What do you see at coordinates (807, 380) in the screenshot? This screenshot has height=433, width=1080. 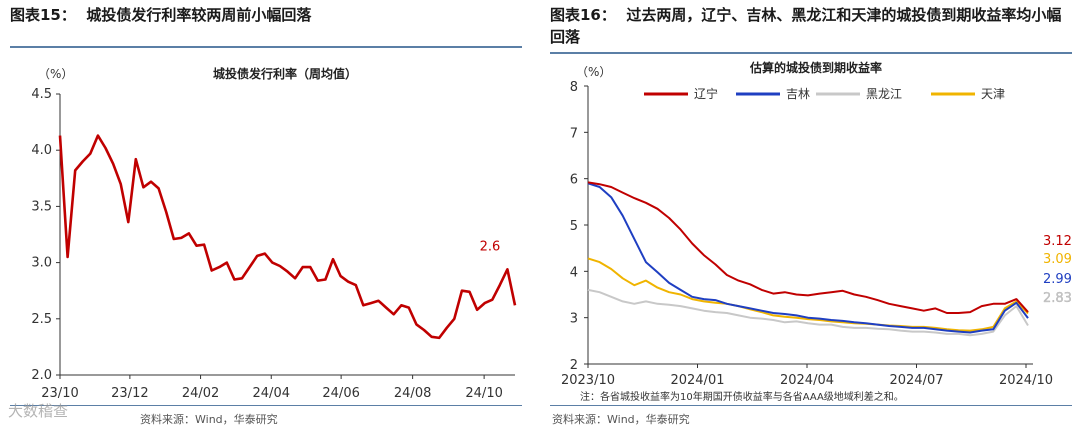 I see `right-x-tick-label: 2024/04` at bounding box center [807, 380].